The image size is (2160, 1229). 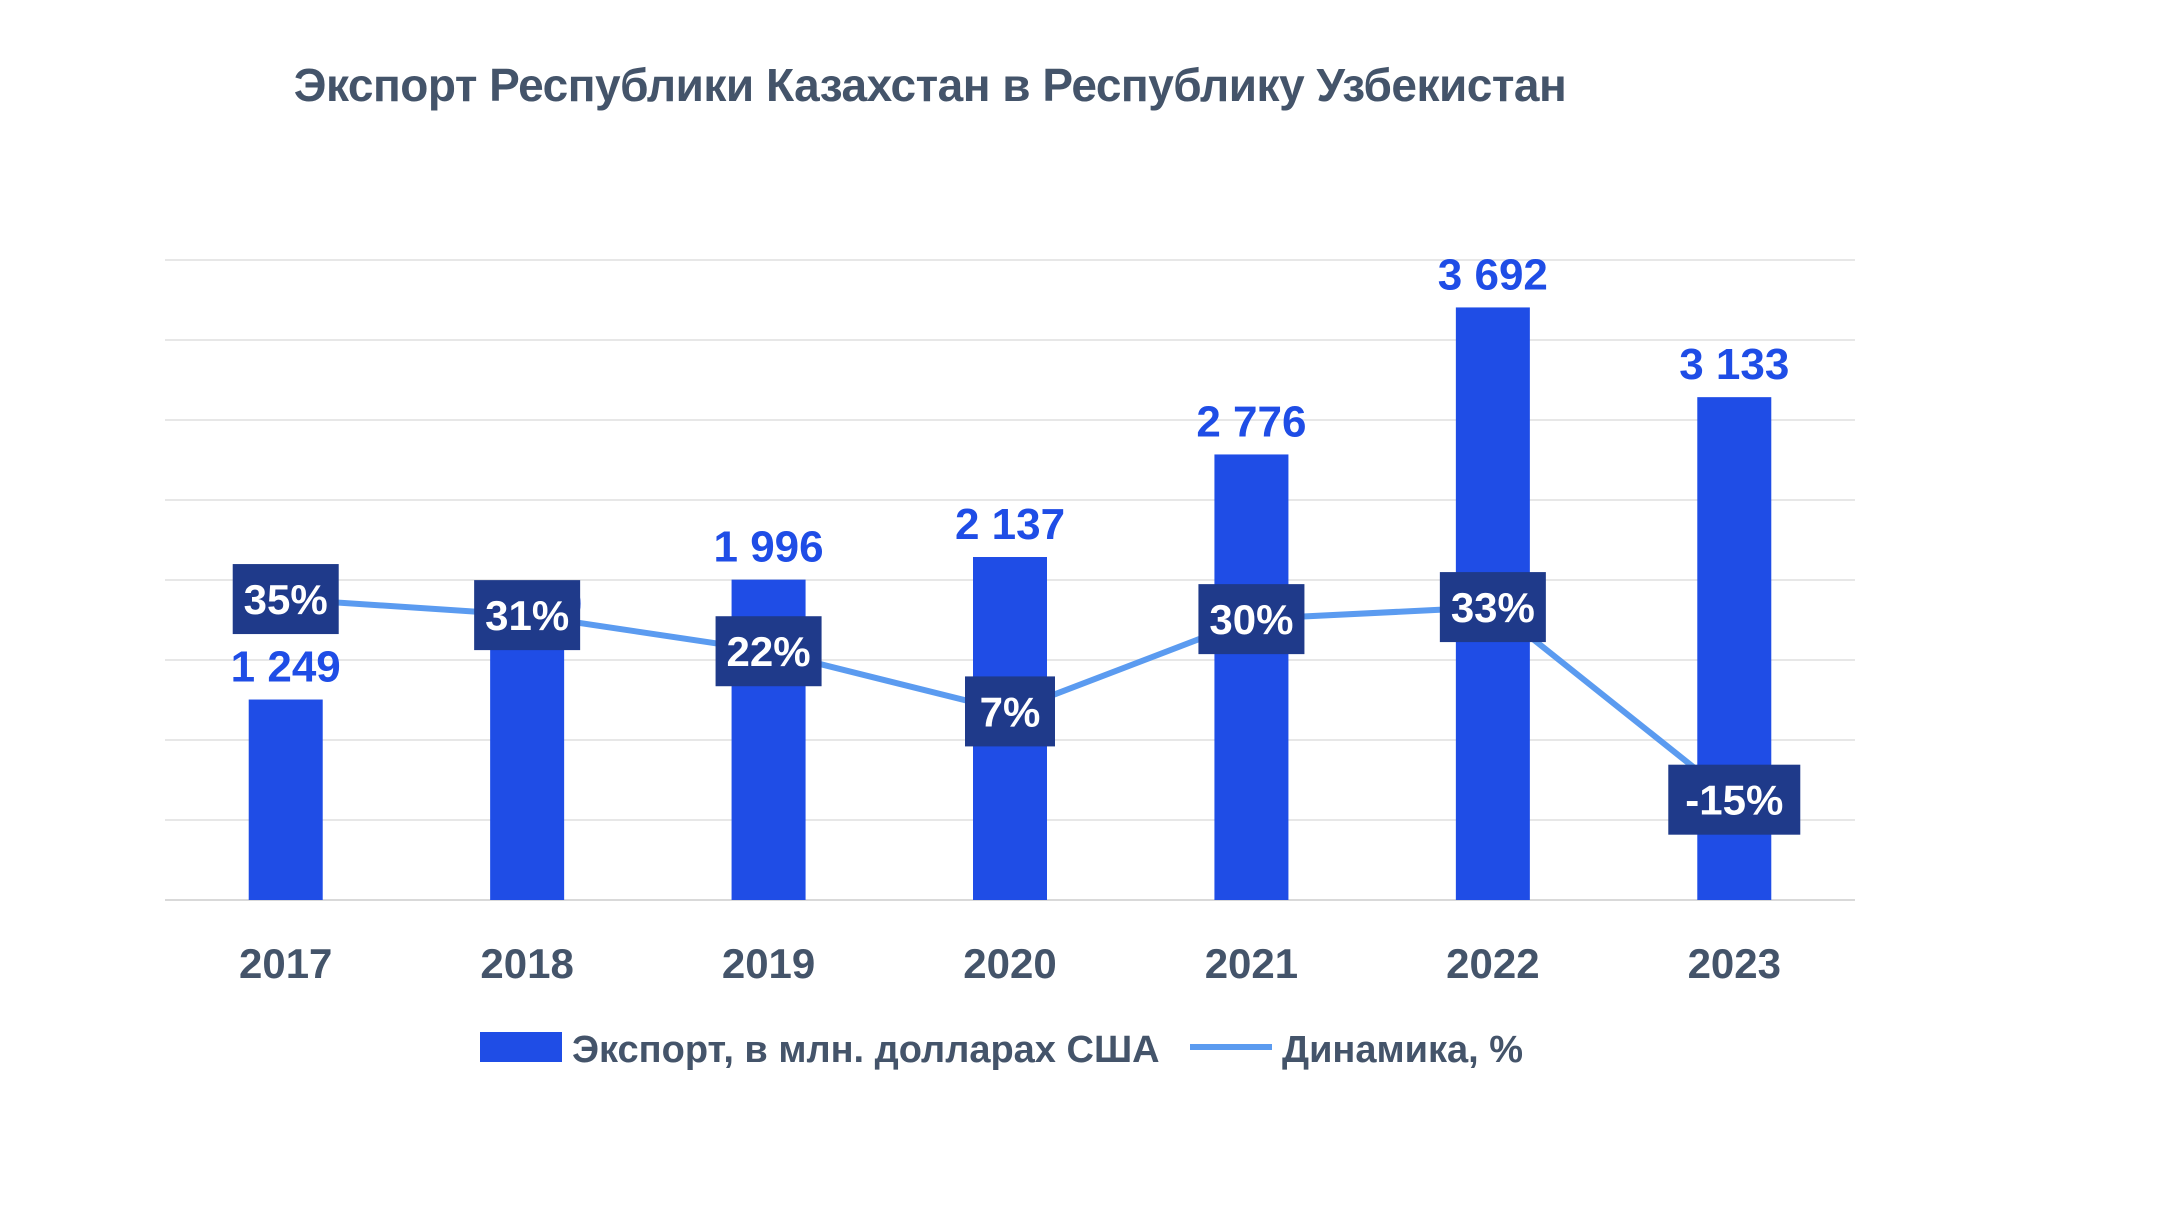 I want to click on dynamics-label: 33%, so click(x=1492, y=607).